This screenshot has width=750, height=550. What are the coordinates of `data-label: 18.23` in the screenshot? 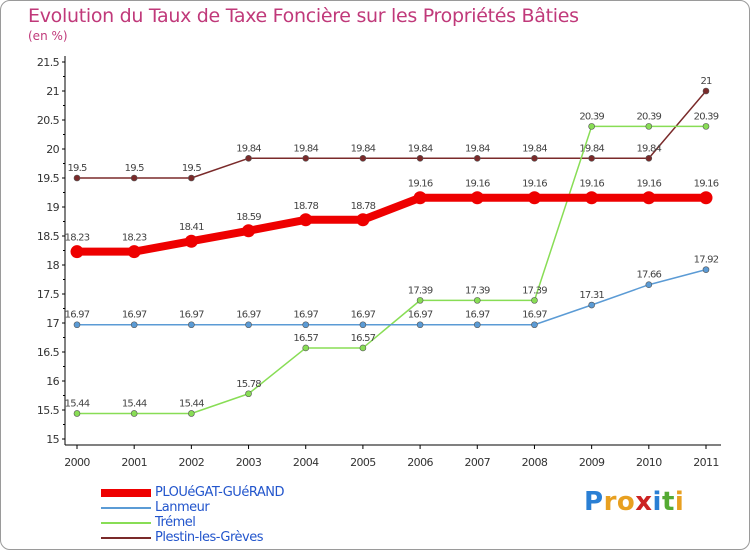 It's located at (77, 238).